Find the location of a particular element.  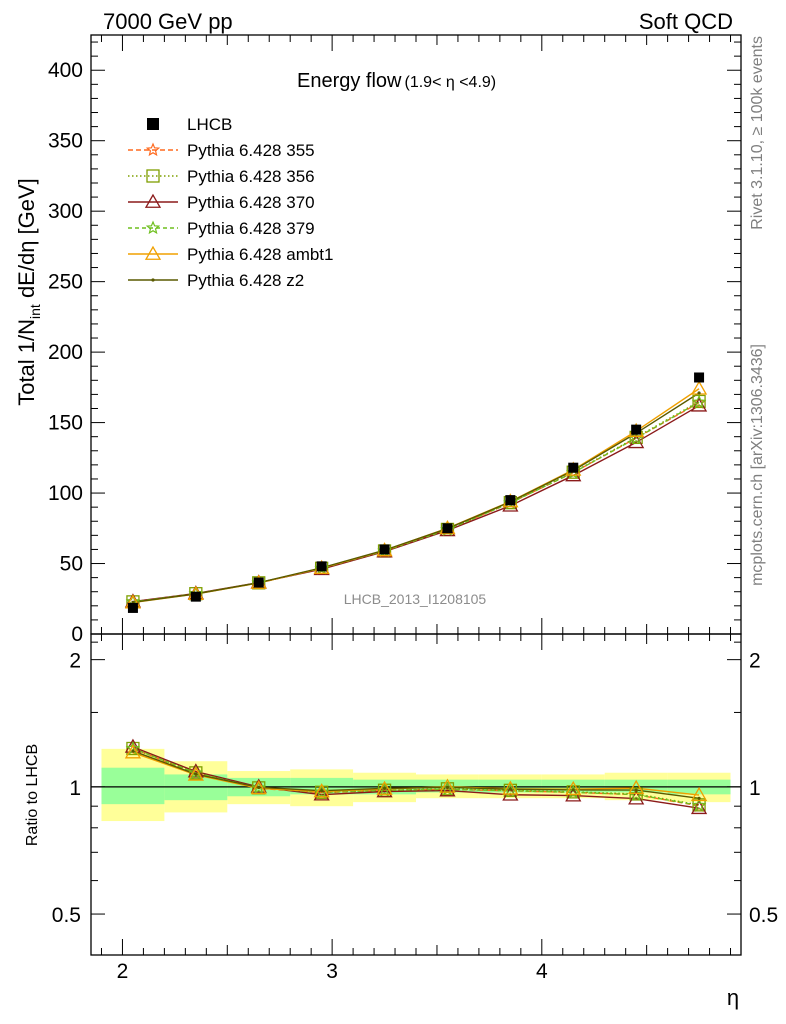

ratio-tick-label: 0.5 is located at coordinates (66, 915).